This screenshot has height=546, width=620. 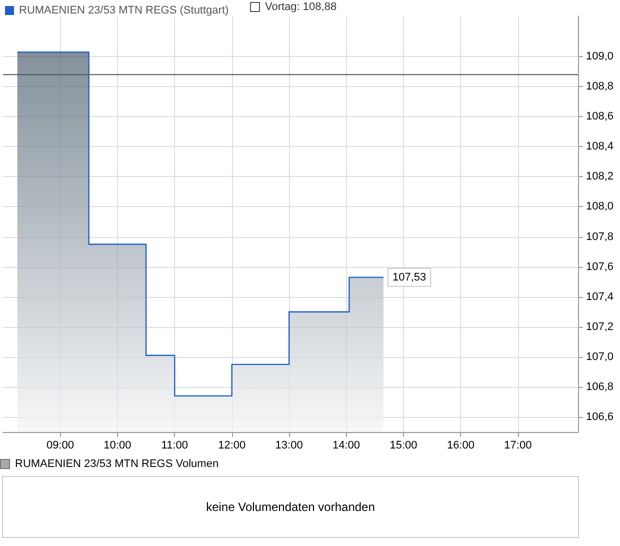 I want to click on legend-label: RUMAENIEN 23/53 MTN REGS (Stuttgart), so click(x=124, y=10).